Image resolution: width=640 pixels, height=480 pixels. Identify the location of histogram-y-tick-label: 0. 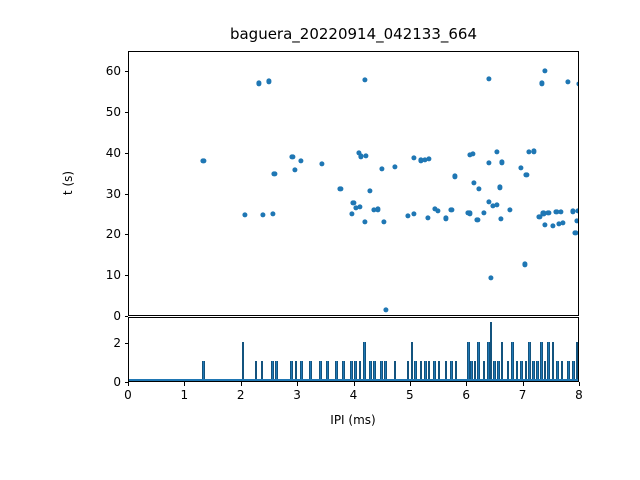
(117, 382).